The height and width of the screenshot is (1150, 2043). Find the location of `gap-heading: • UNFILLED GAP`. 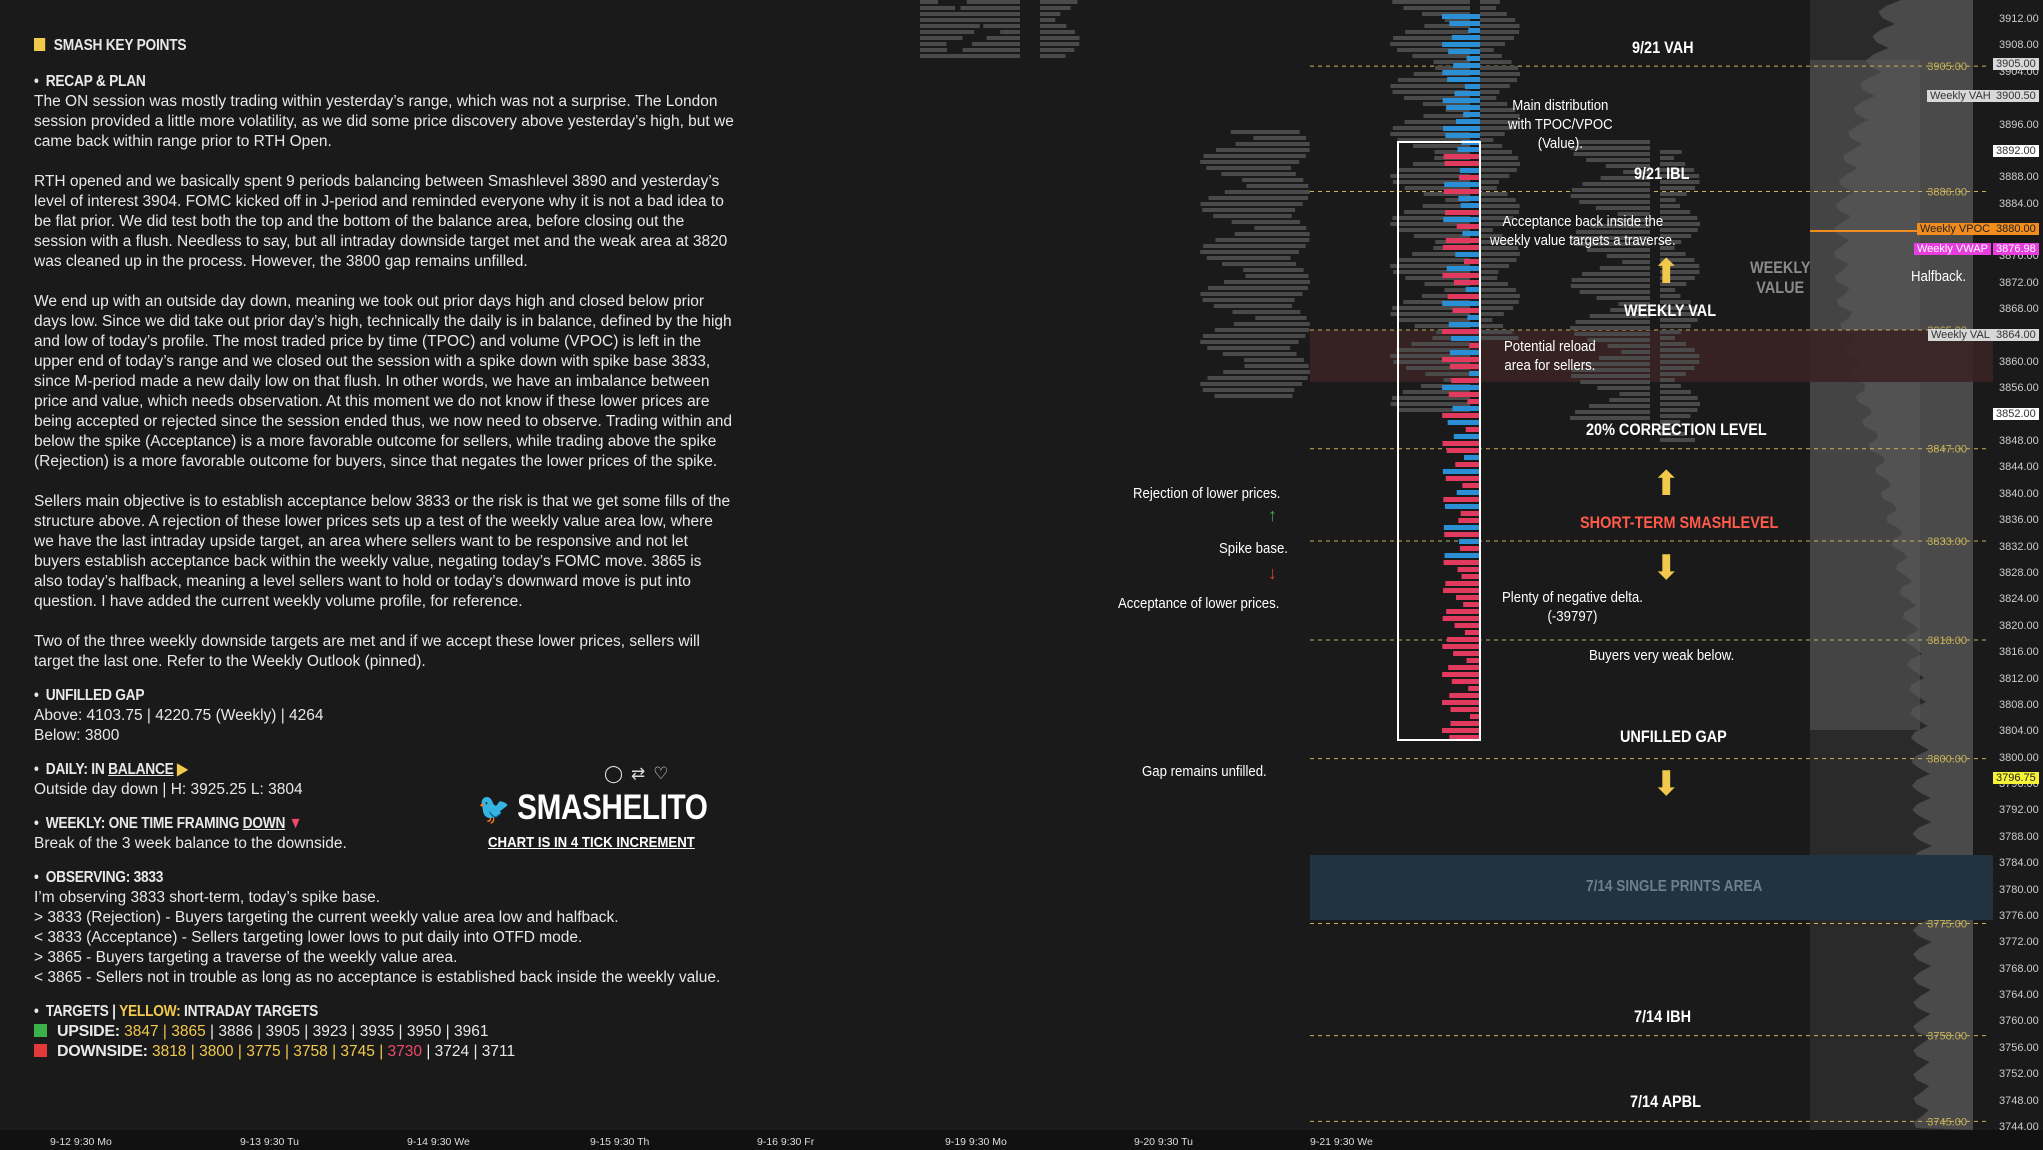

gap-heading: • UNFILLED GAP is located at coordinates (89, 695).